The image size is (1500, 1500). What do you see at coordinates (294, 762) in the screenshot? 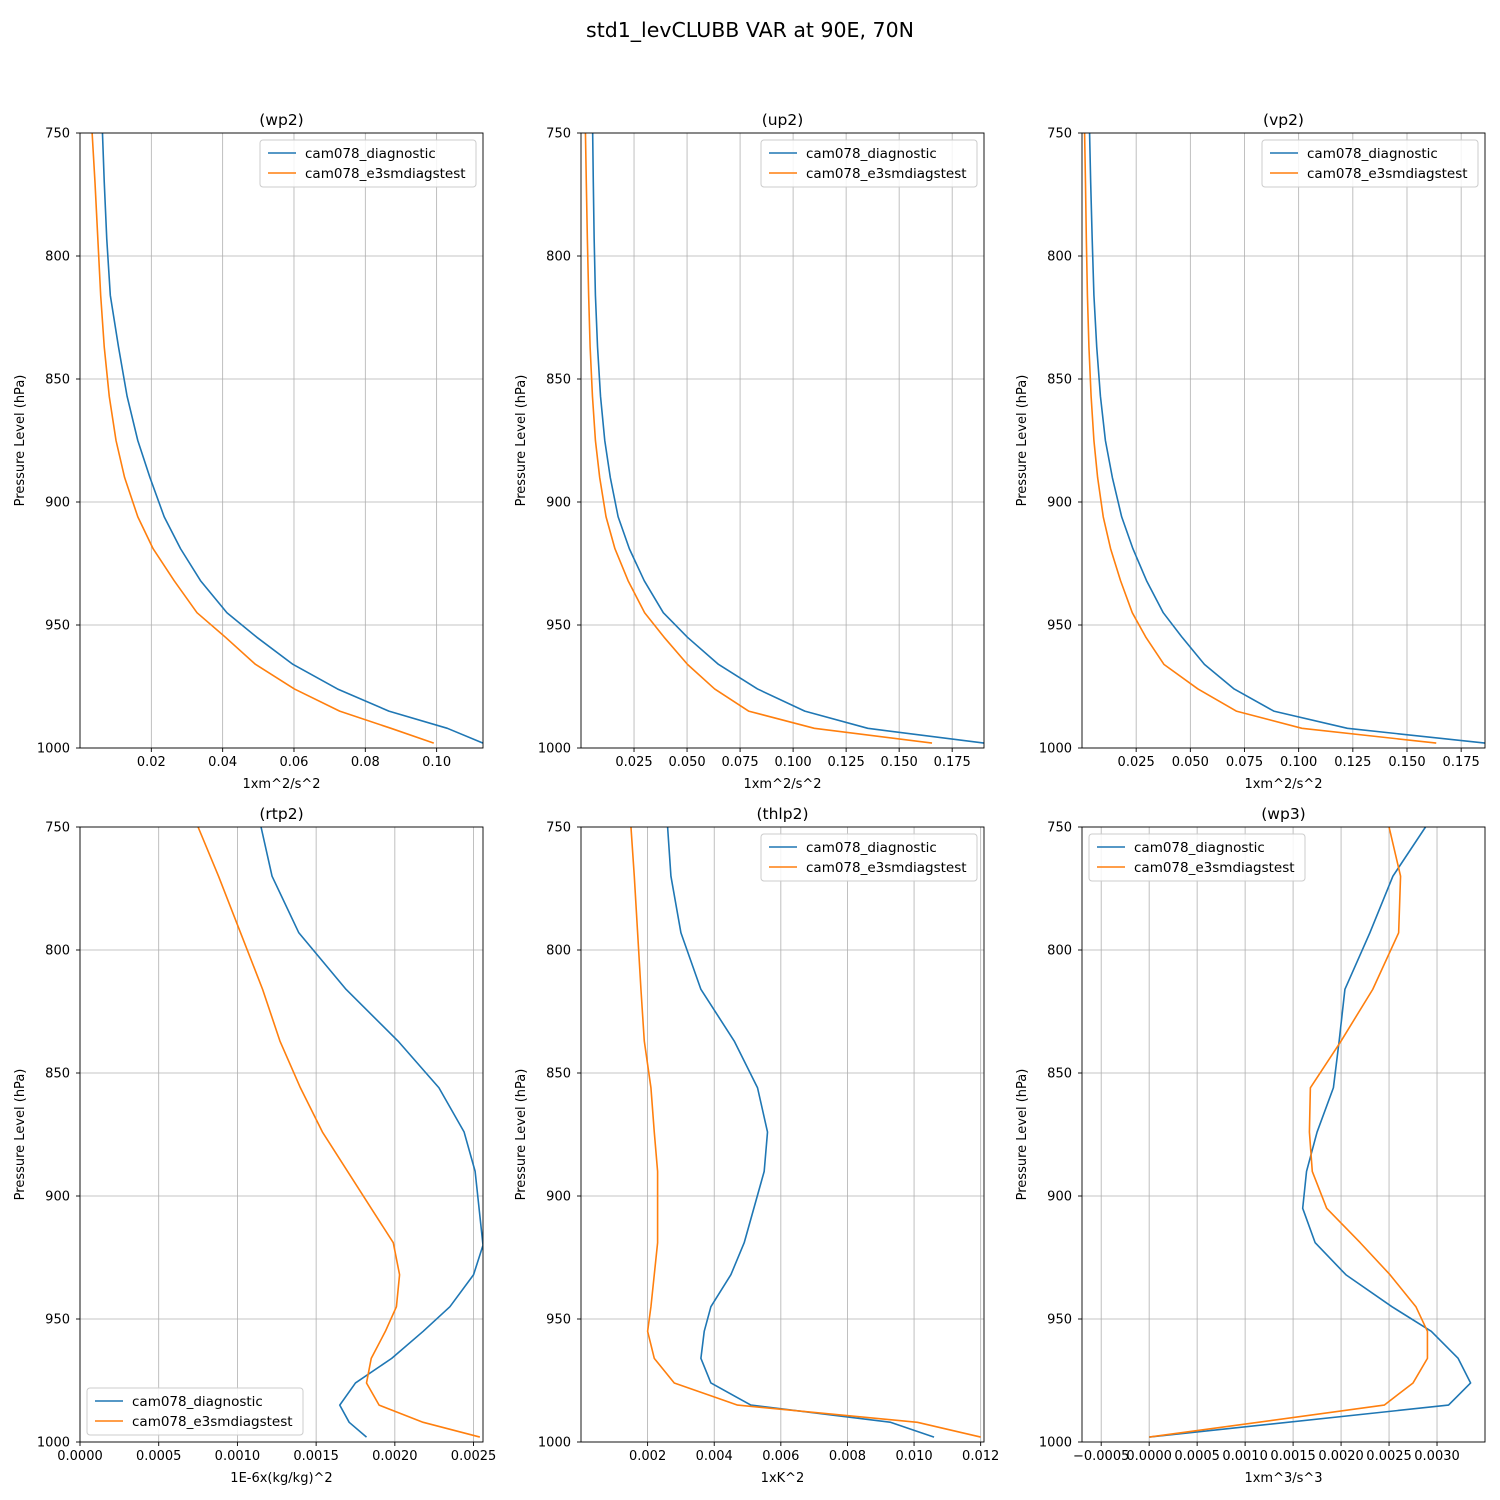
I see `x-tick-label: 0.06` at bounding box center [294, 762].